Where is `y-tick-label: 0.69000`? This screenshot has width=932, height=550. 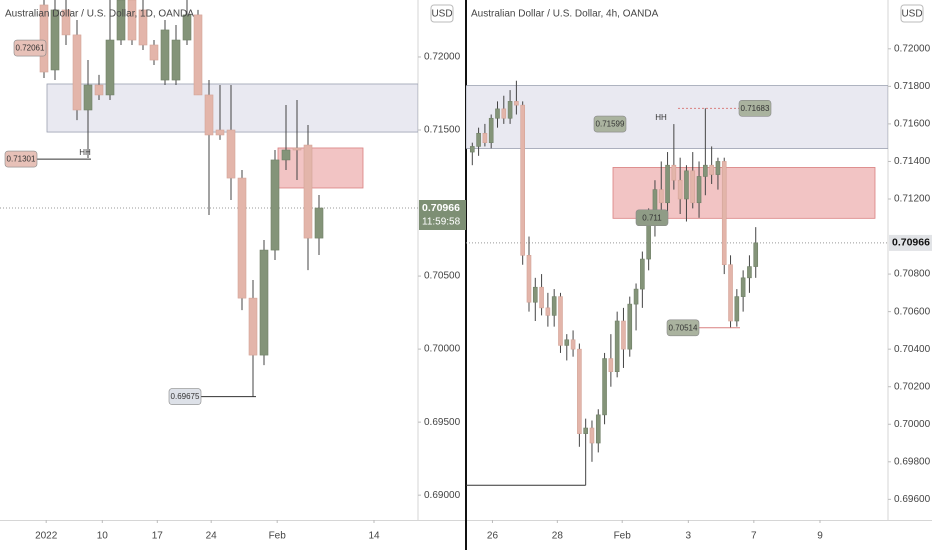 y-tick-label: 0.69000 is located at coordinates (442, 495).